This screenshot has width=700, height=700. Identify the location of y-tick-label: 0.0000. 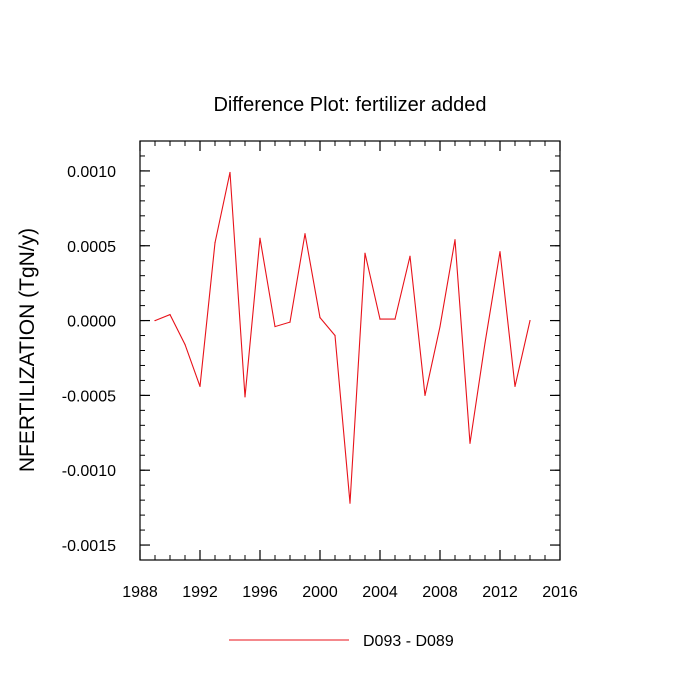
(91, 322).